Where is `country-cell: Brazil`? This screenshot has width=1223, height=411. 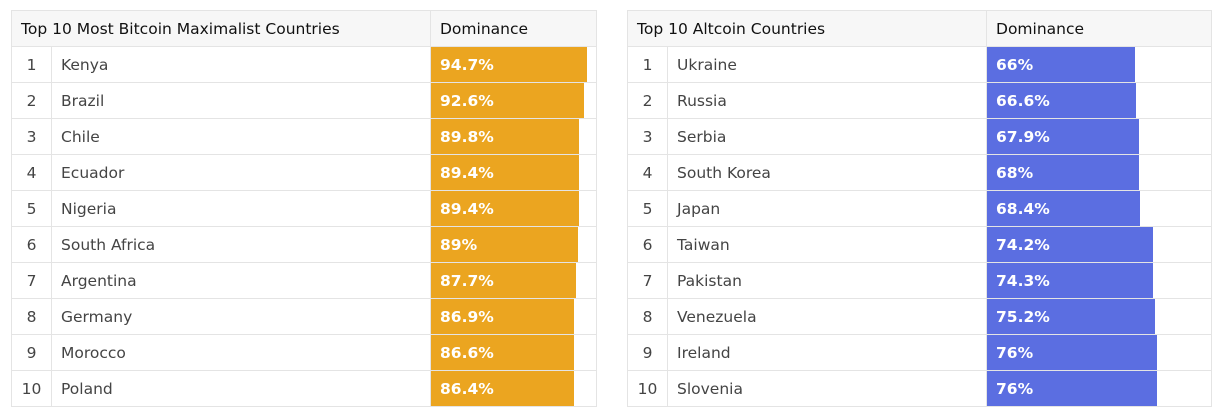
country-cell: Brazil is located at coordinates (241, 100).